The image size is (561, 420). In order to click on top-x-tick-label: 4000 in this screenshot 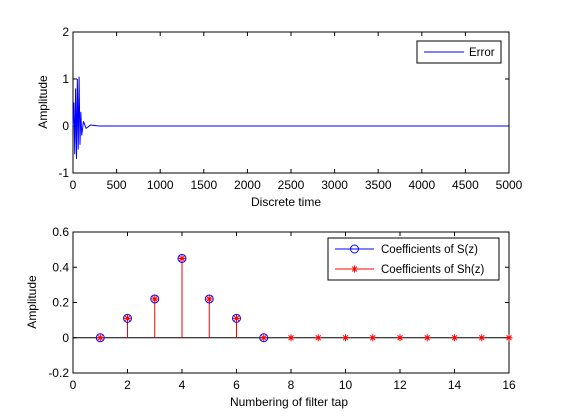, I will do `click(421, 185)`.